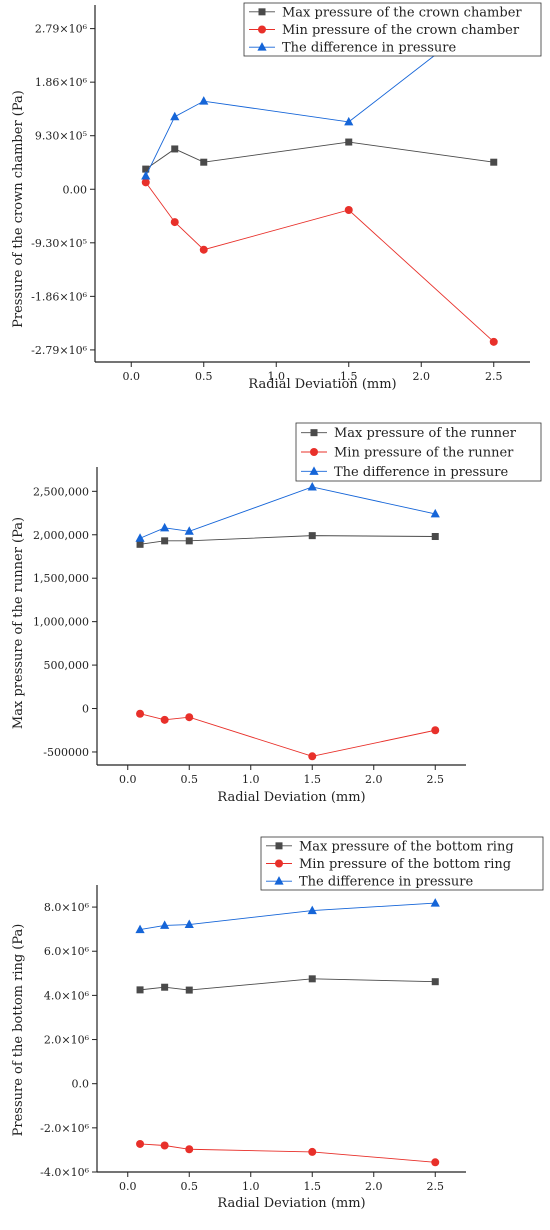 This screenshot has height=1230, width=550. I want to click on legend-label: Min pressure of the runner, so click(424, 453).